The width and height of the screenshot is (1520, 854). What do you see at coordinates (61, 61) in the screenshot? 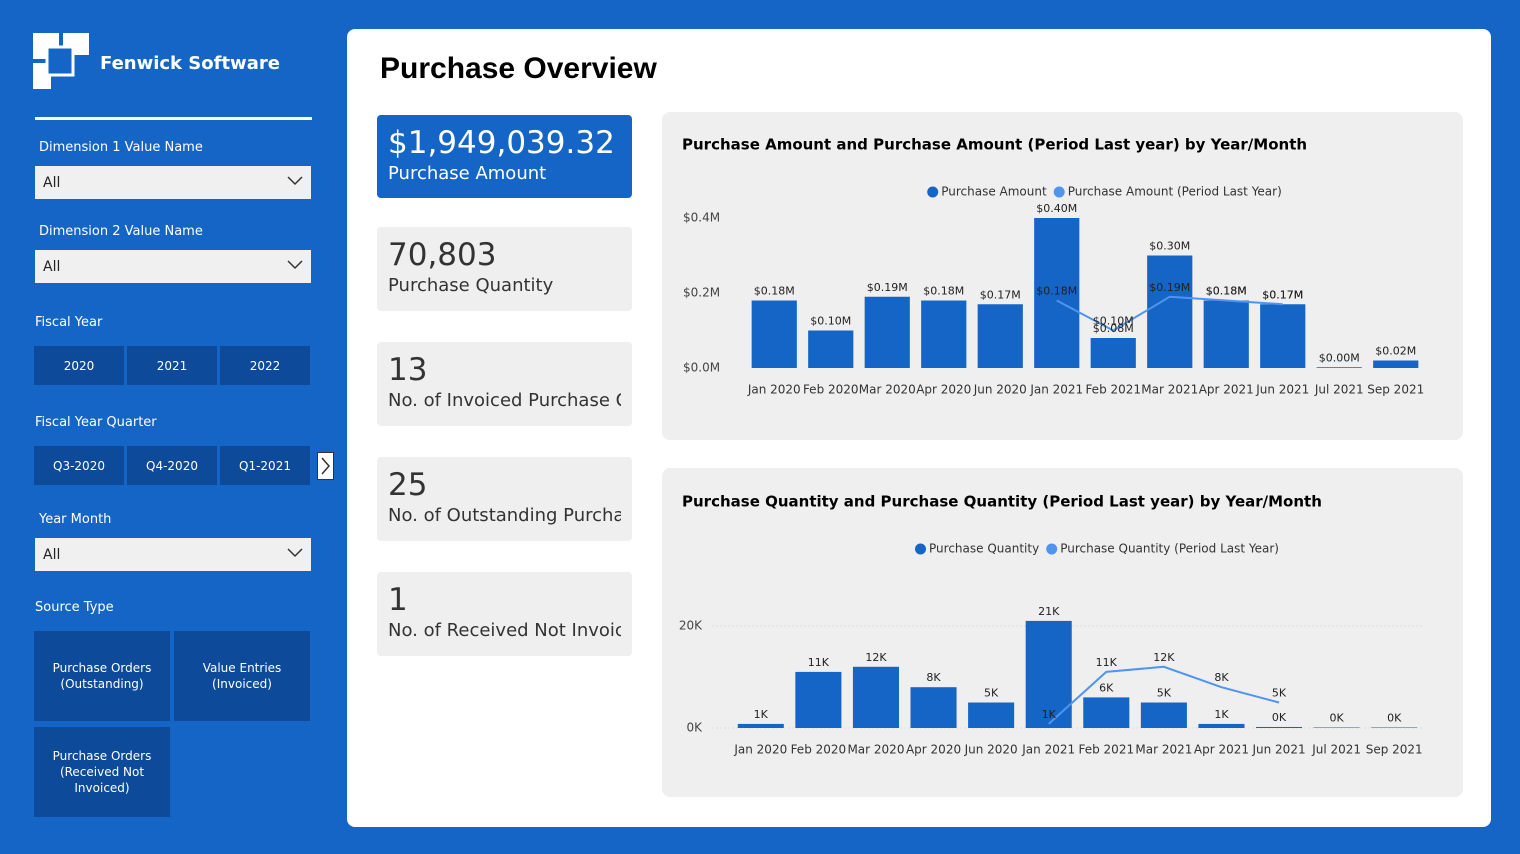
I see `logo` at bounding box center [61, 61].